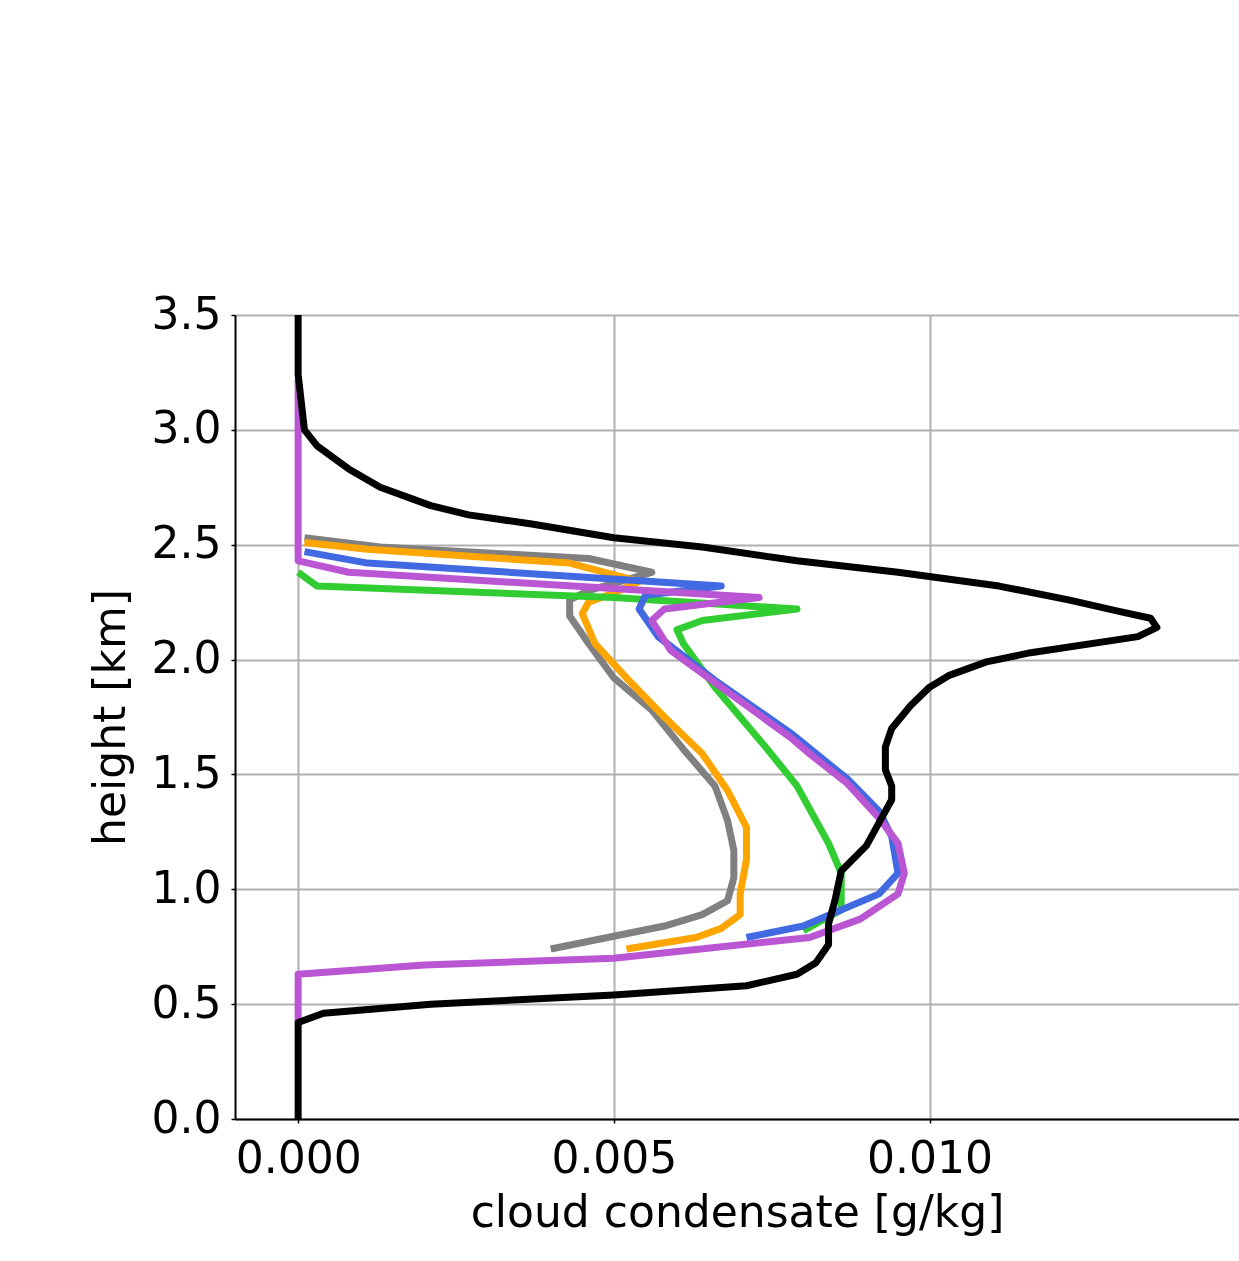 This screenshot has height=1261, width=1239. Describe the element at coordinates (186, 772) in the screenshot. I see `y-tick-label: 1.5` at that location.